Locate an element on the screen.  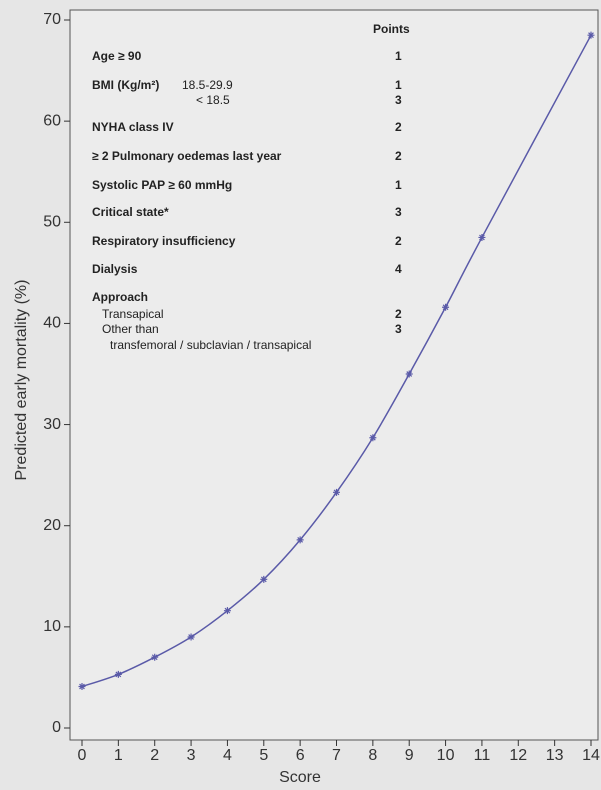
x-tick-label: 1 is located at coordinates (118, 755).